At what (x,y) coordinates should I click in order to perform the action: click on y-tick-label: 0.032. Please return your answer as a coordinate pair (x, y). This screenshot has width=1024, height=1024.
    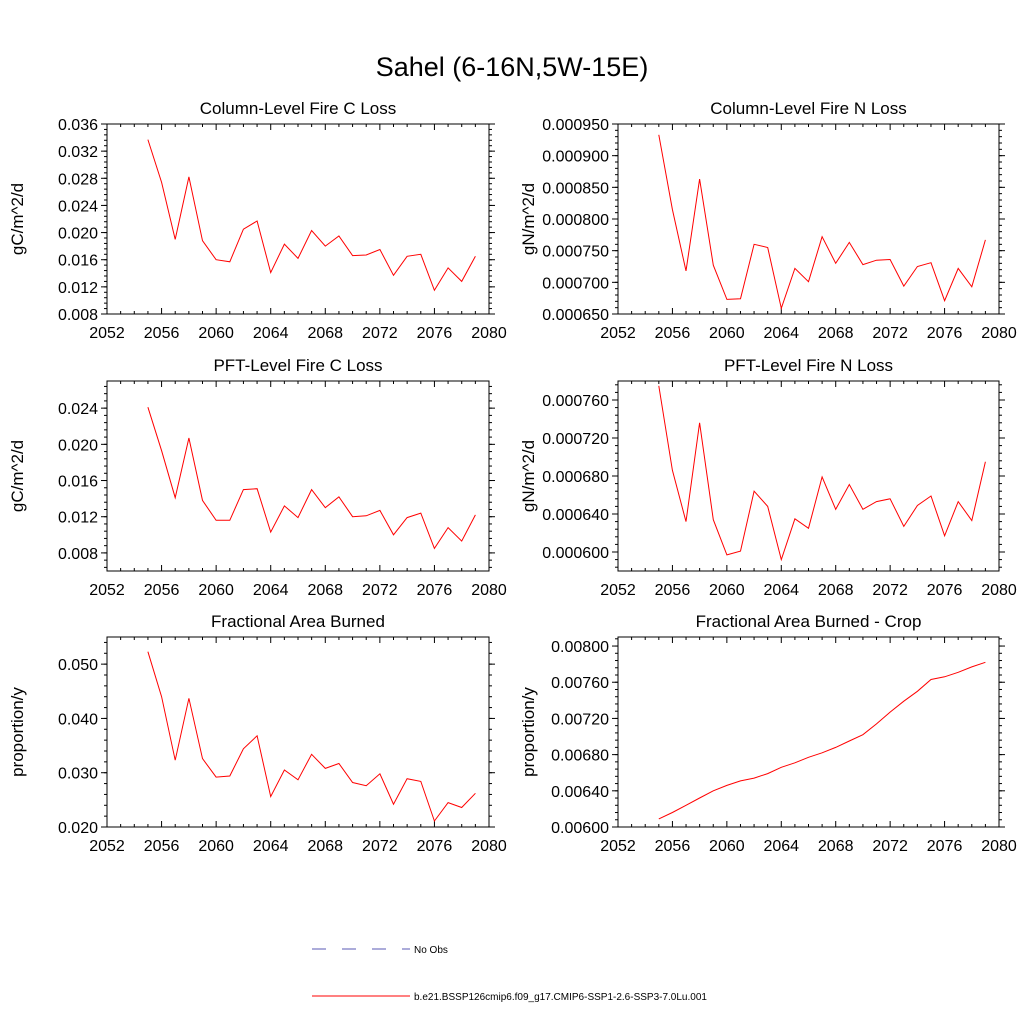
    Looking at the image, I should click on (78, 152).